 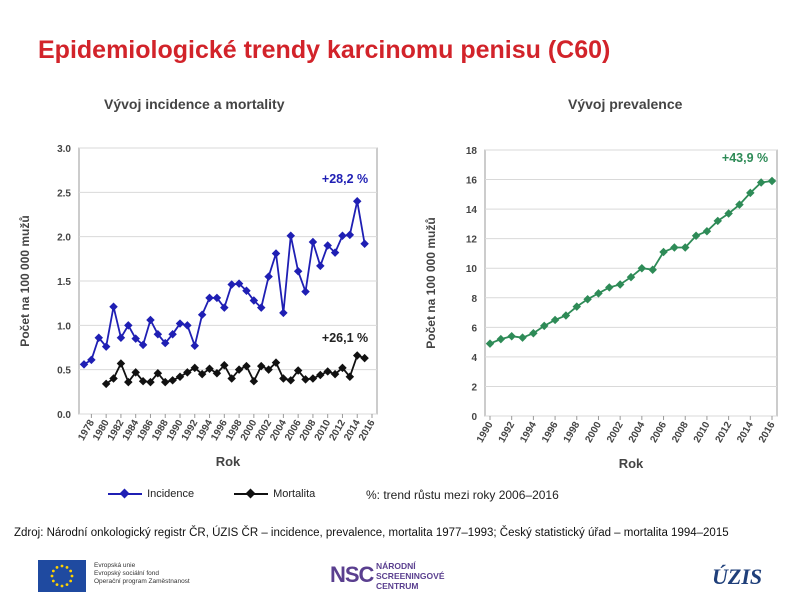 I want to click on incidence-ytick-label: 1.5, so click(x=64, y=282).